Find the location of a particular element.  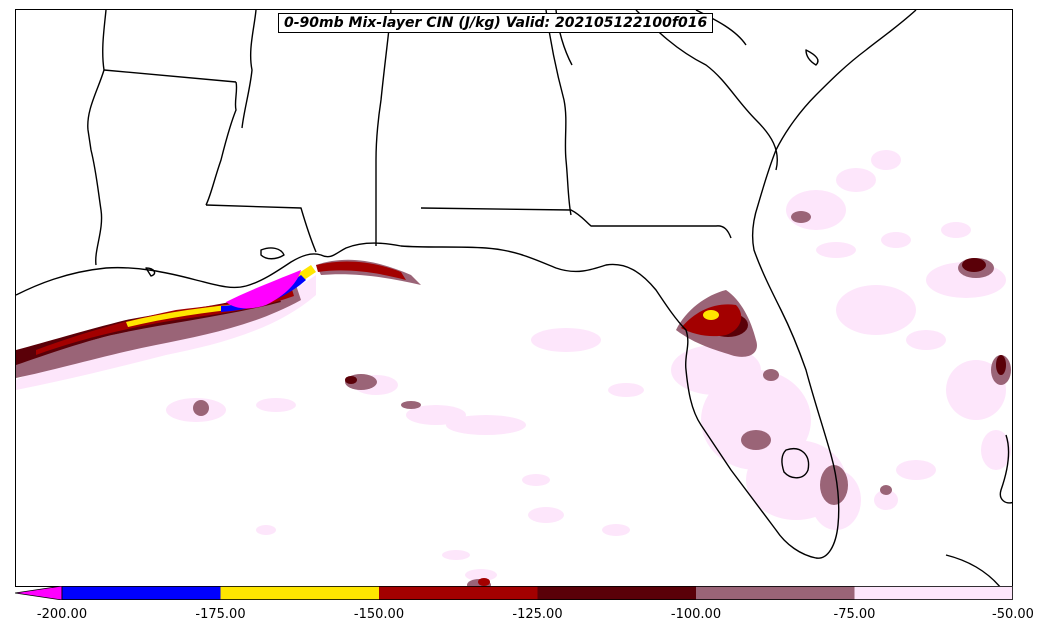

colorbar-tick-label: -200.00 is located at coordinates (62, 614).